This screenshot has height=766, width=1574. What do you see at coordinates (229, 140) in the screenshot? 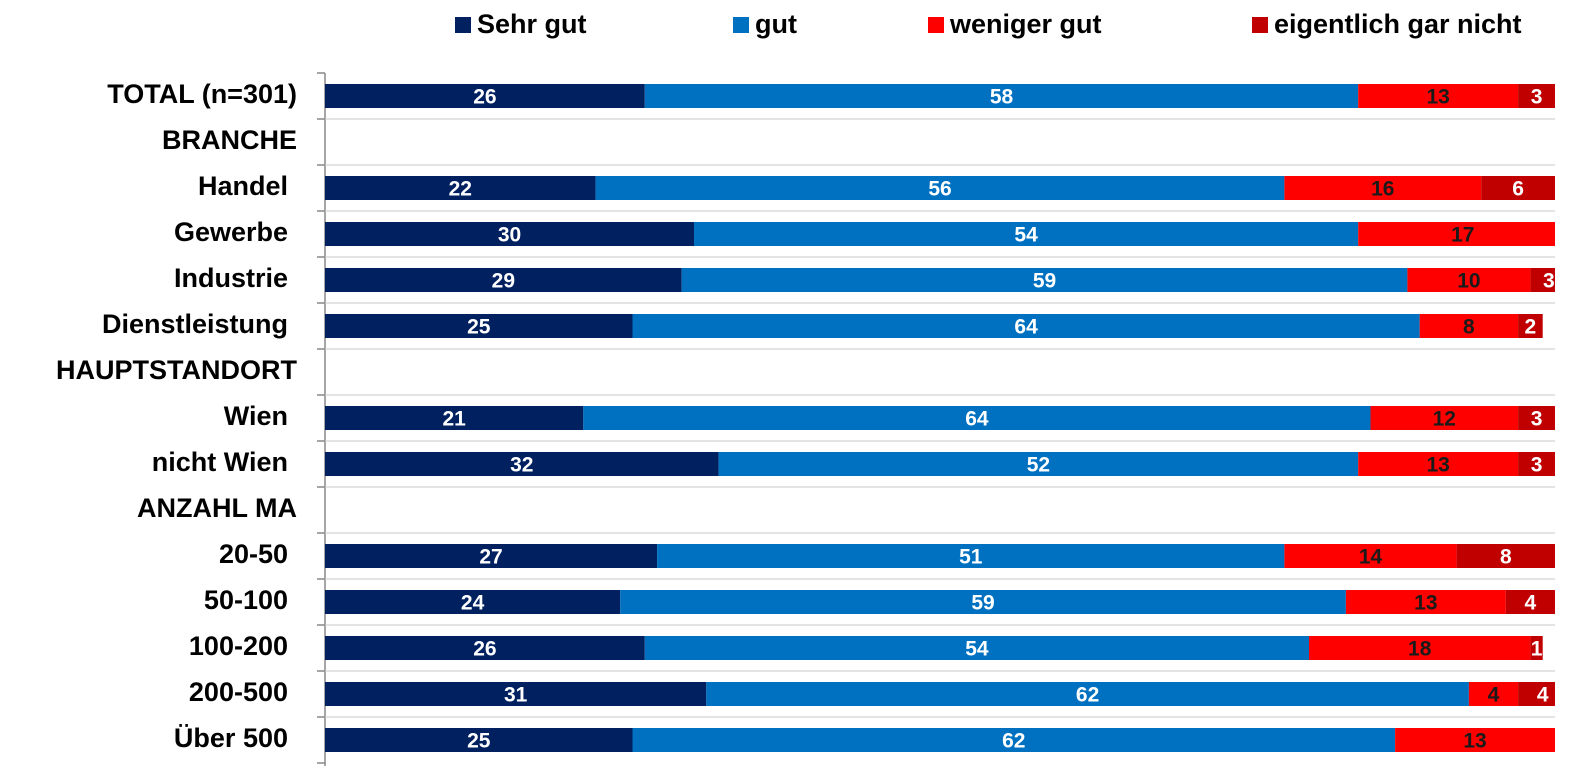
I see `category-label: BRANCHE` at bounding box center [229, 140].